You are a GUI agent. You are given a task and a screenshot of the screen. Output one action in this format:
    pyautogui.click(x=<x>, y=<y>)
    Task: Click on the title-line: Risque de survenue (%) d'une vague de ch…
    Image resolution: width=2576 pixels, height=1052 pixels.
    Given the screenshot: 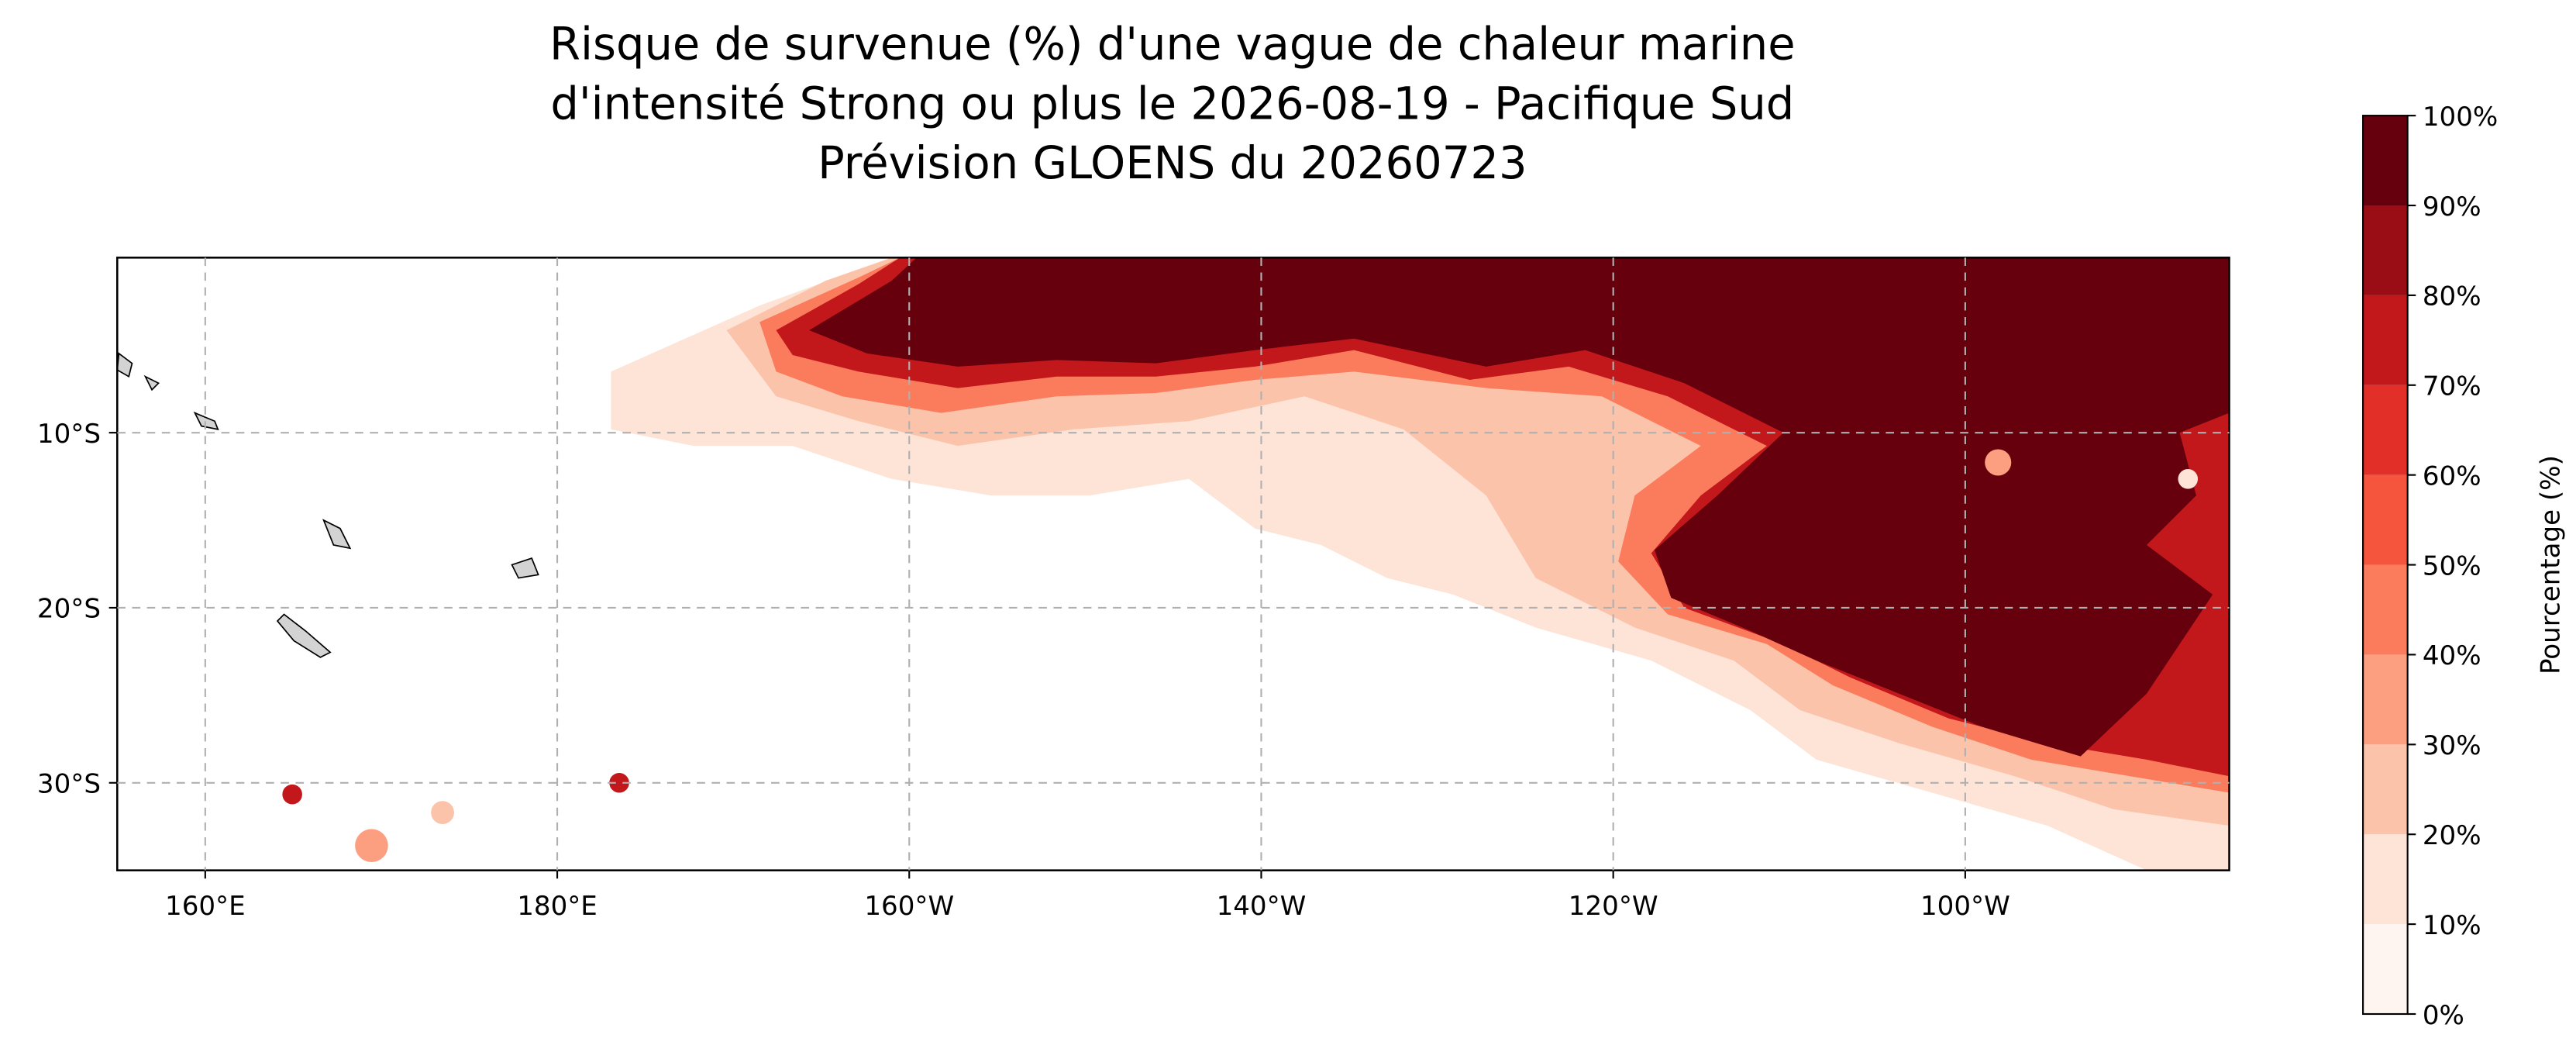 What is the action you would take?
    pyautogui.click(x=1172, y=45)
    